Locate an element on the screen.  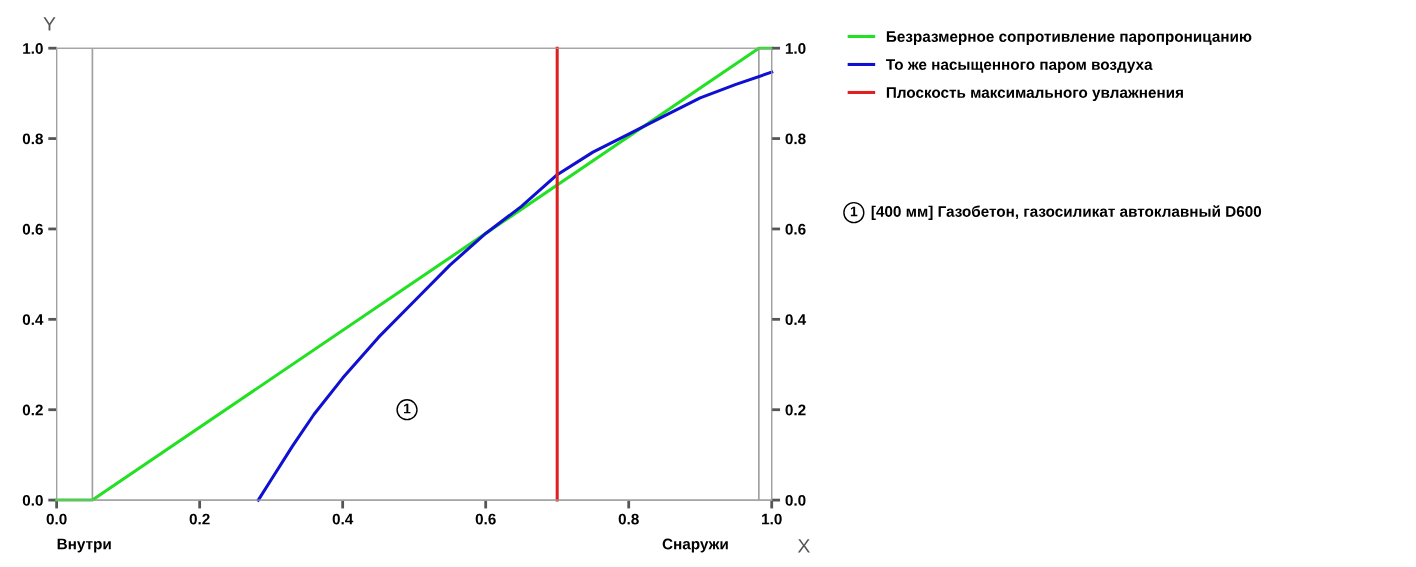
y-tick-label: 0.4 is located at coordinates (33, 320).